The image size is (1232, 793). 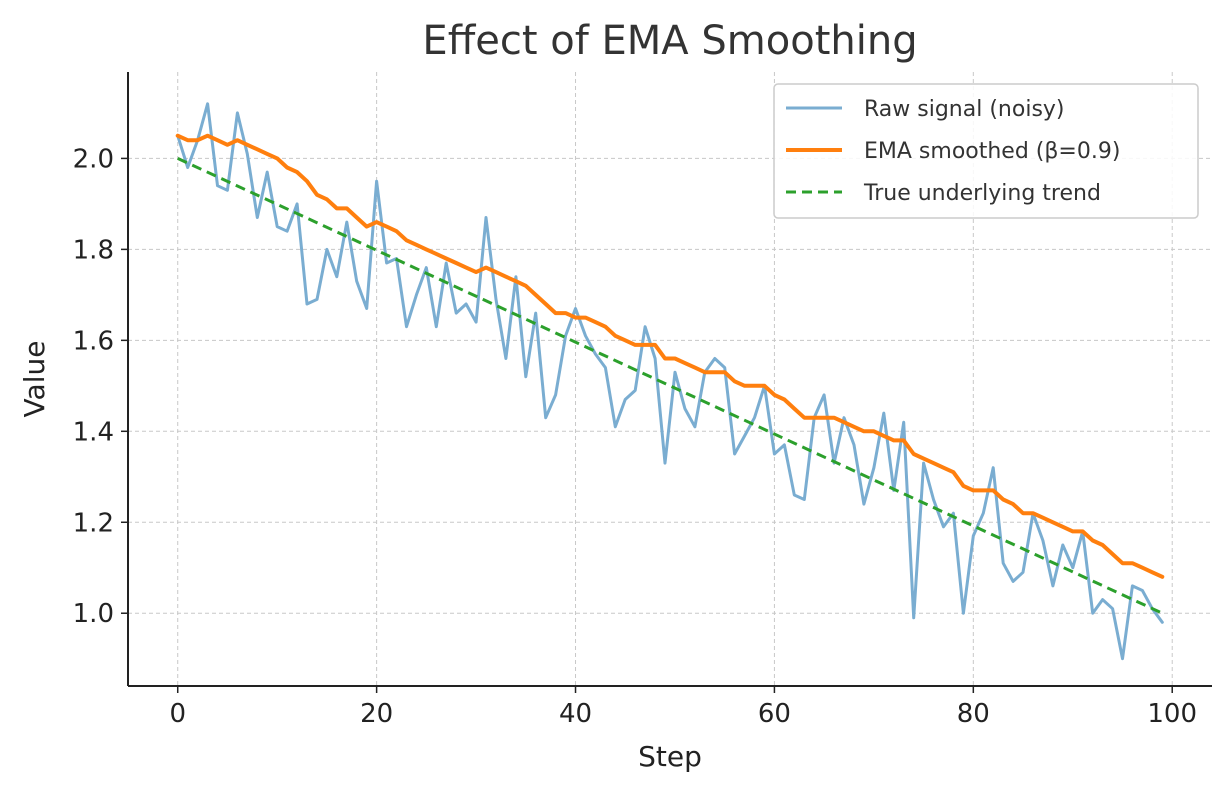 I want to click on legend-label: Raw signal (noisy), so click(x=964, y=109).